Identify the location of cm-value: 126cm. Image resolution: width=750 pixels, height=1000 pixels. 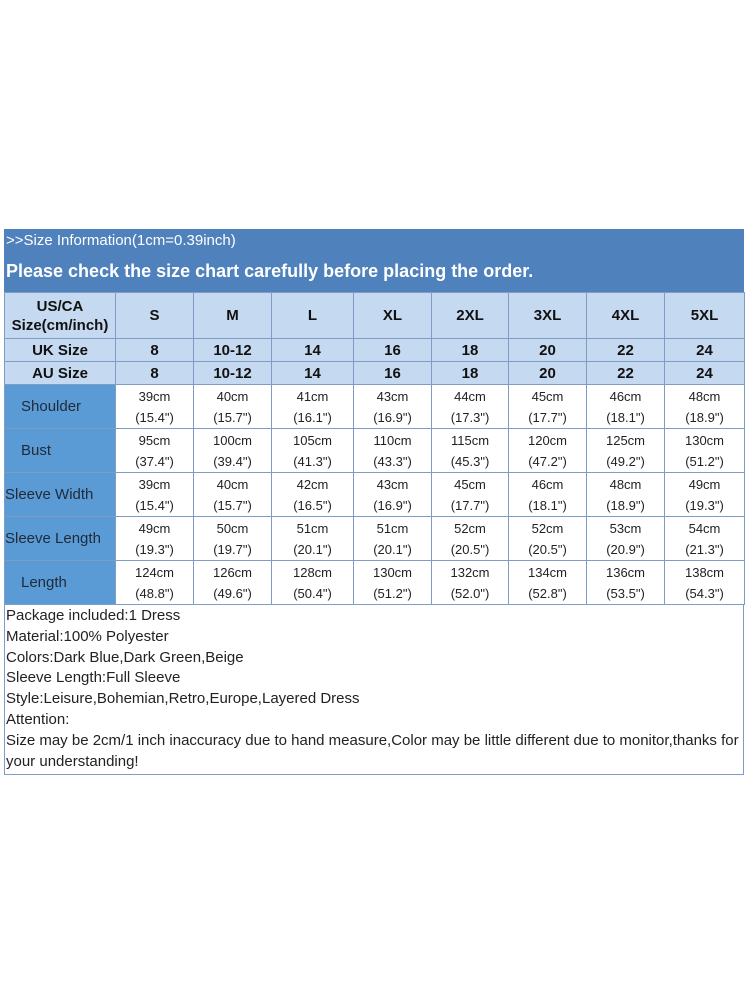
(232, 572).